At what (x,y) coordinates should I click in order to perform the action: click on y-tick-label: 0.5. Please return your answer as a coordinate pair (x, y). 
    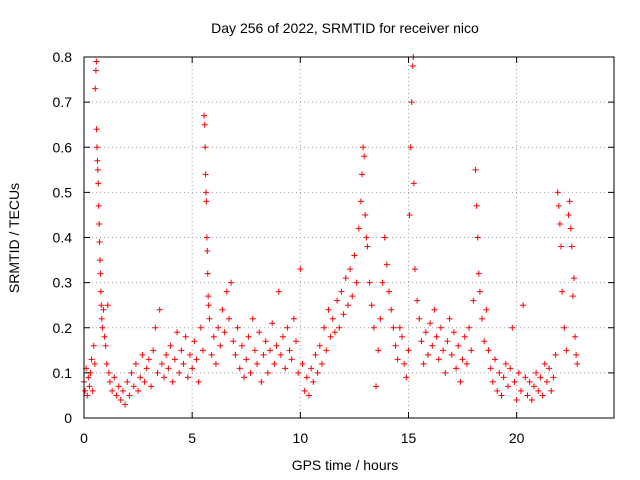
    Looking at the image, I should click on (63, 192).